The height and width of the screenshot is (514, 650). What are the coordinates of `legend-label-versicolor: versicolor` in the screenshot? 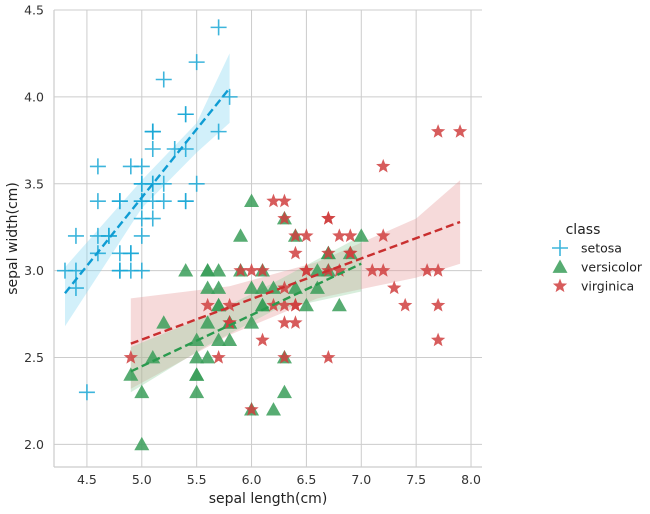 It's located at (612, 267).